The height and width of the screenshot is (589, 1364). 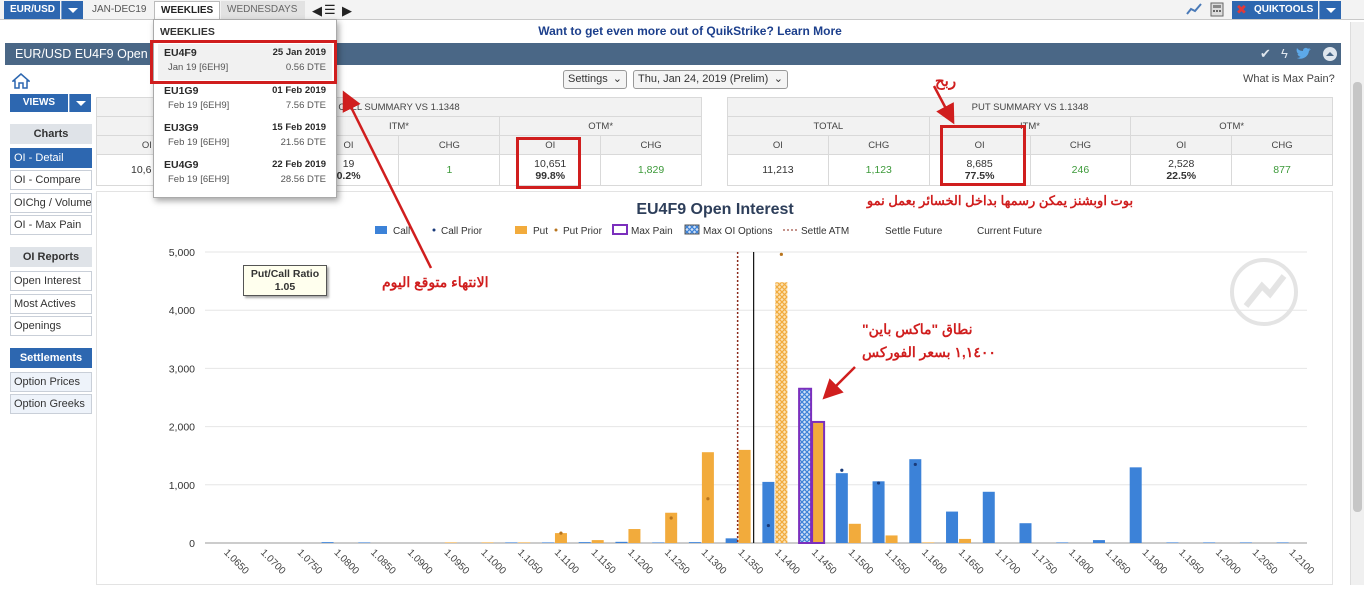 What do you see at coordinates (640, 562) in the screenshot?
I see `x-tick-label: 1.1200` at bounding box center [640, 562].